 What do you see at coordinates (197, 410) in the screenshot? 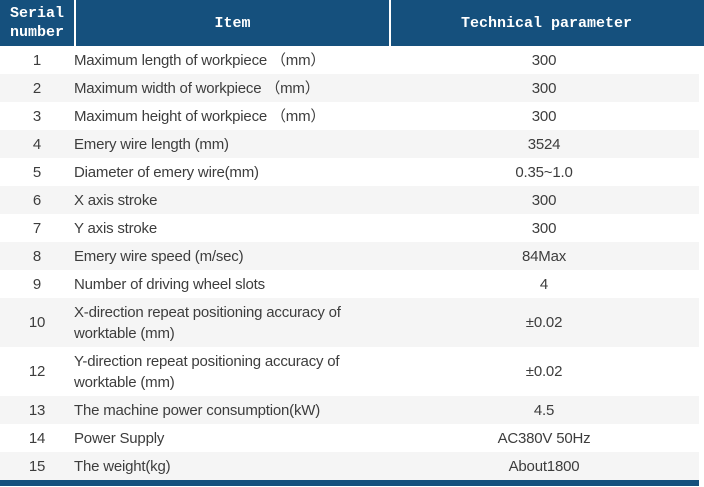
I see `cell-item: The machine power consumption(kW)` at bounding box center [197, 410].